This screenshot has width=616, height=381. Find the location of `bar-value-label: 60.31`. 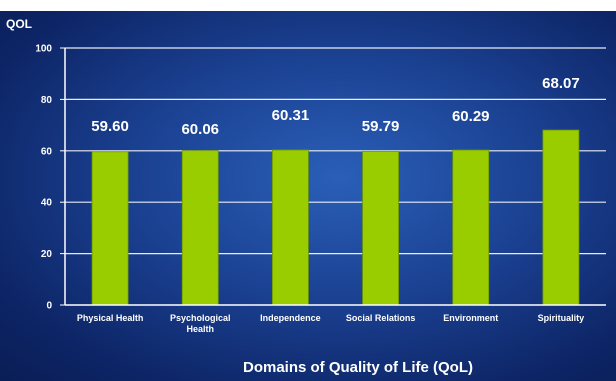

bar-value-label: 60.31 is located at coordinates (291, 115).